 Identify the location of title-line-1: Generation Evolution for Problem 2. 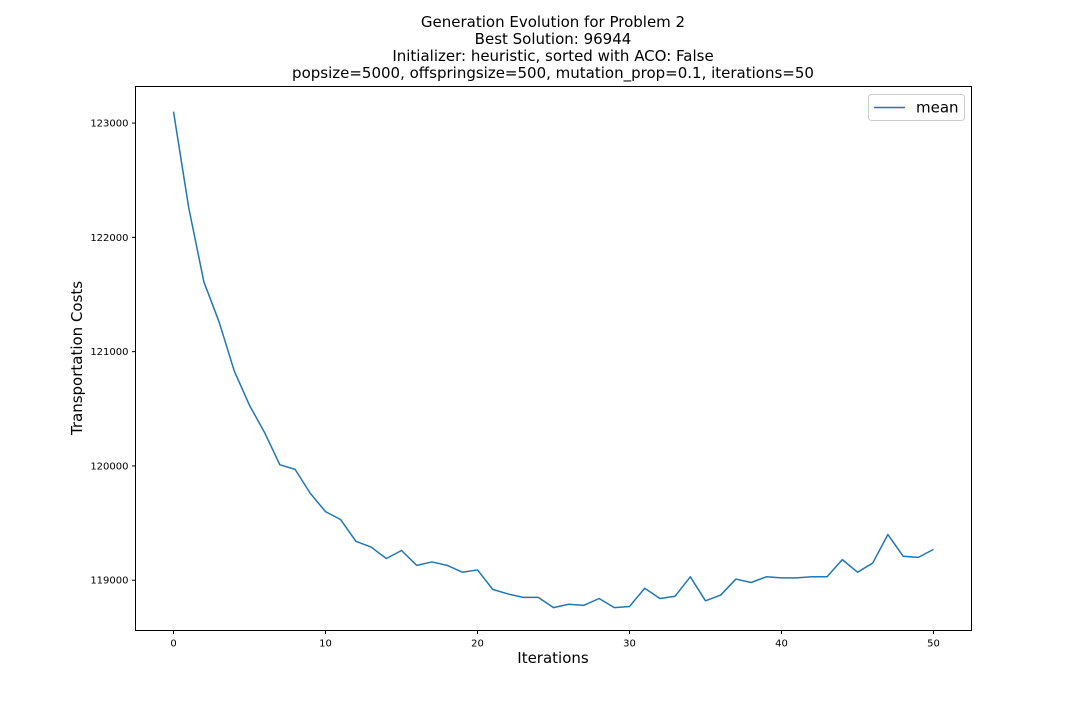
(553, 22).